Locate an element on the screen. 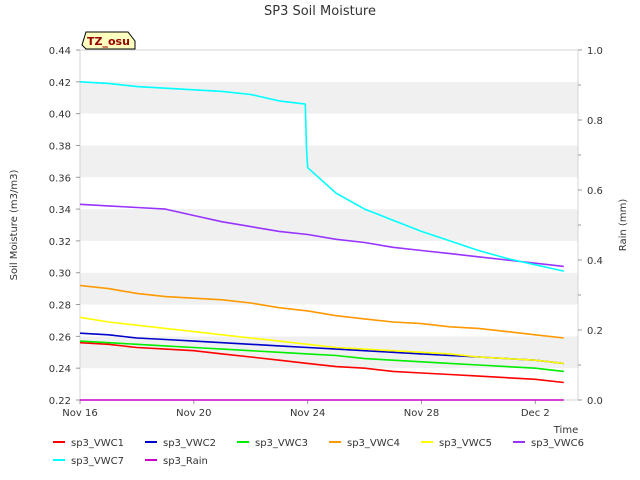  badge-text: TZ_osu is located at coordinates (108, 41).